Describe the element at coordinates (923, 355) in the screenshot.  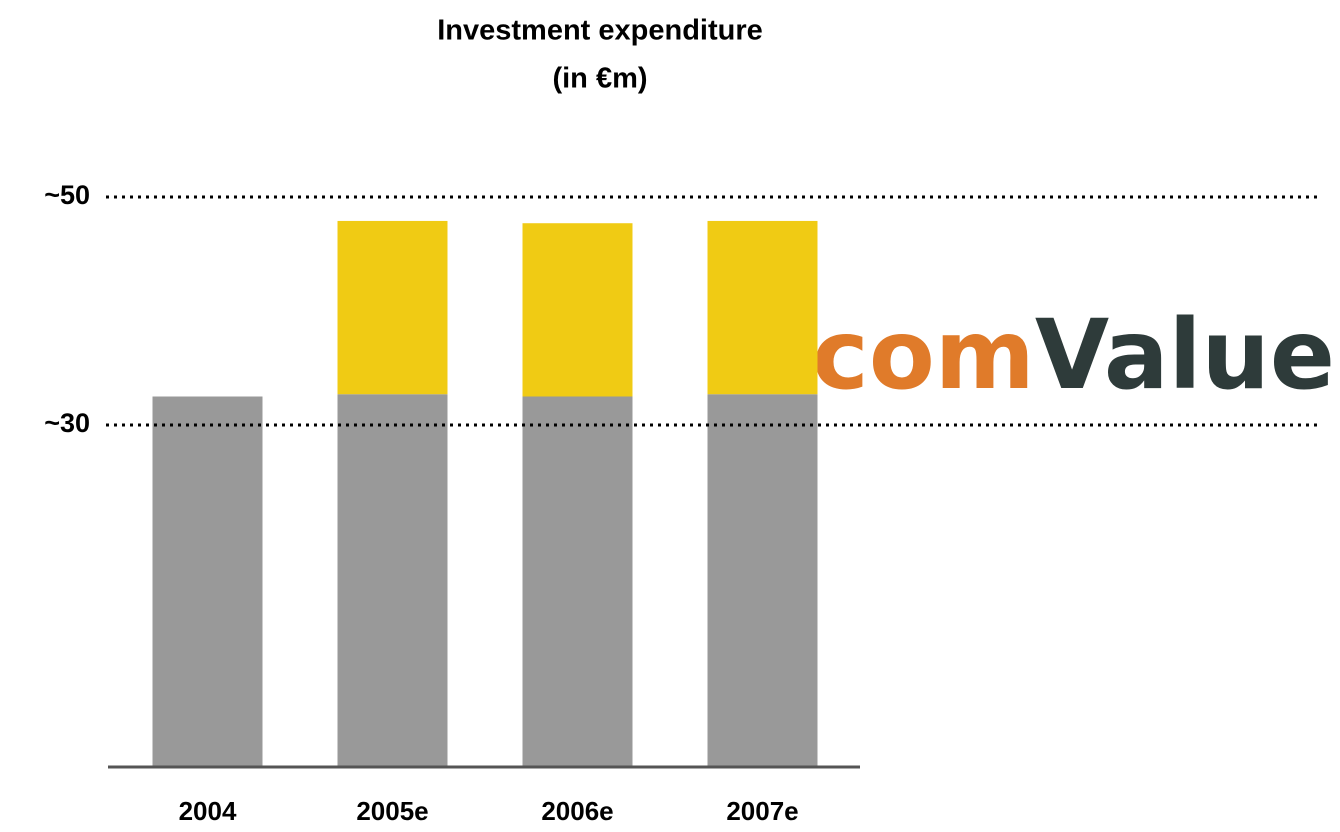
I see `logo-part: com` at that location.